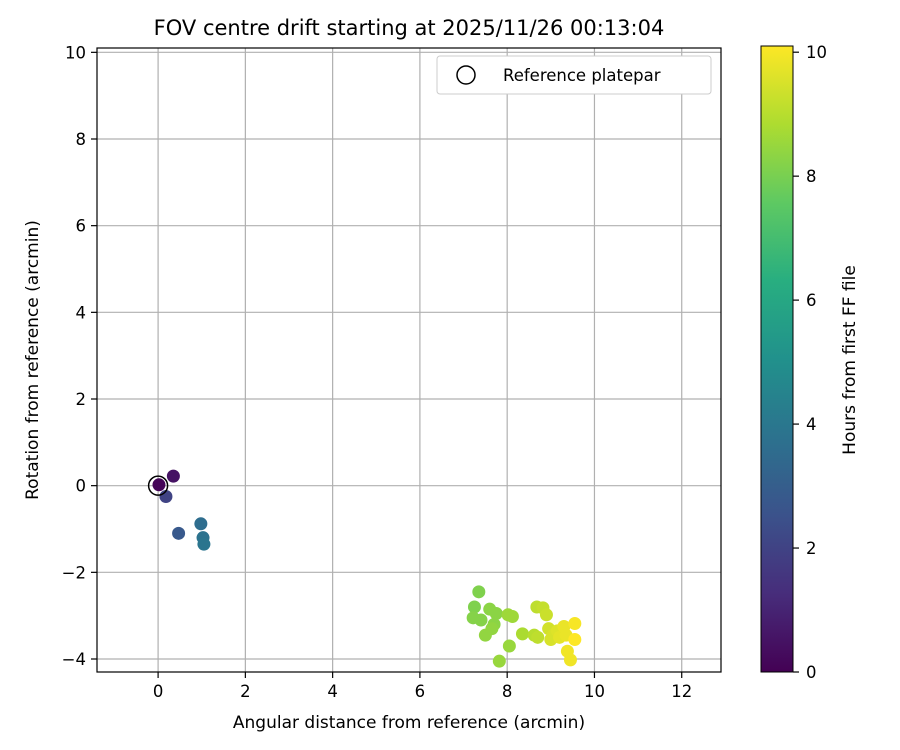  What do you see at coordinates (74, 659) in the screenshot?
I see `y-tick-label: −4` at bounding box center [74, 659].